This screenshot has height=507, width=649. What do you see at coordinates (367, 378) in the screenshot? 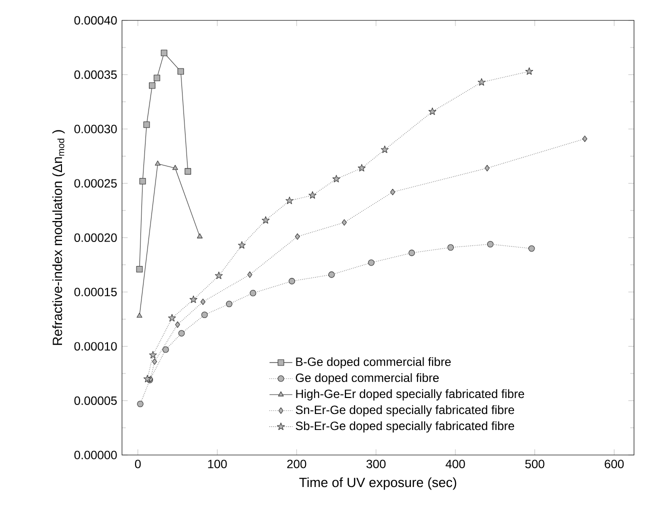
I see `legend-label: Ge doped commercial fibre` at bounding box center [367, 378].